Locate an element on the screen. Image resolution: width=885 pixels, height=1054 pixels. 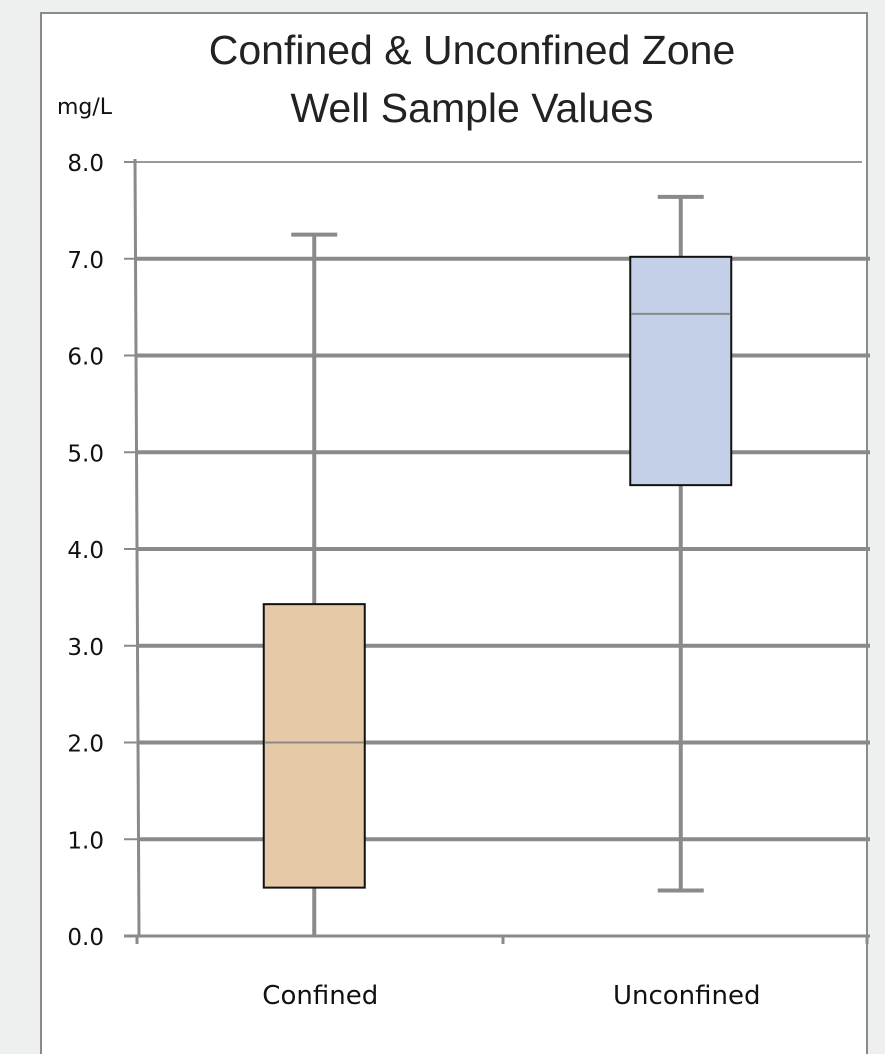
y-tick-label-2.0: 2.0 is located at coordinates (85, 745).